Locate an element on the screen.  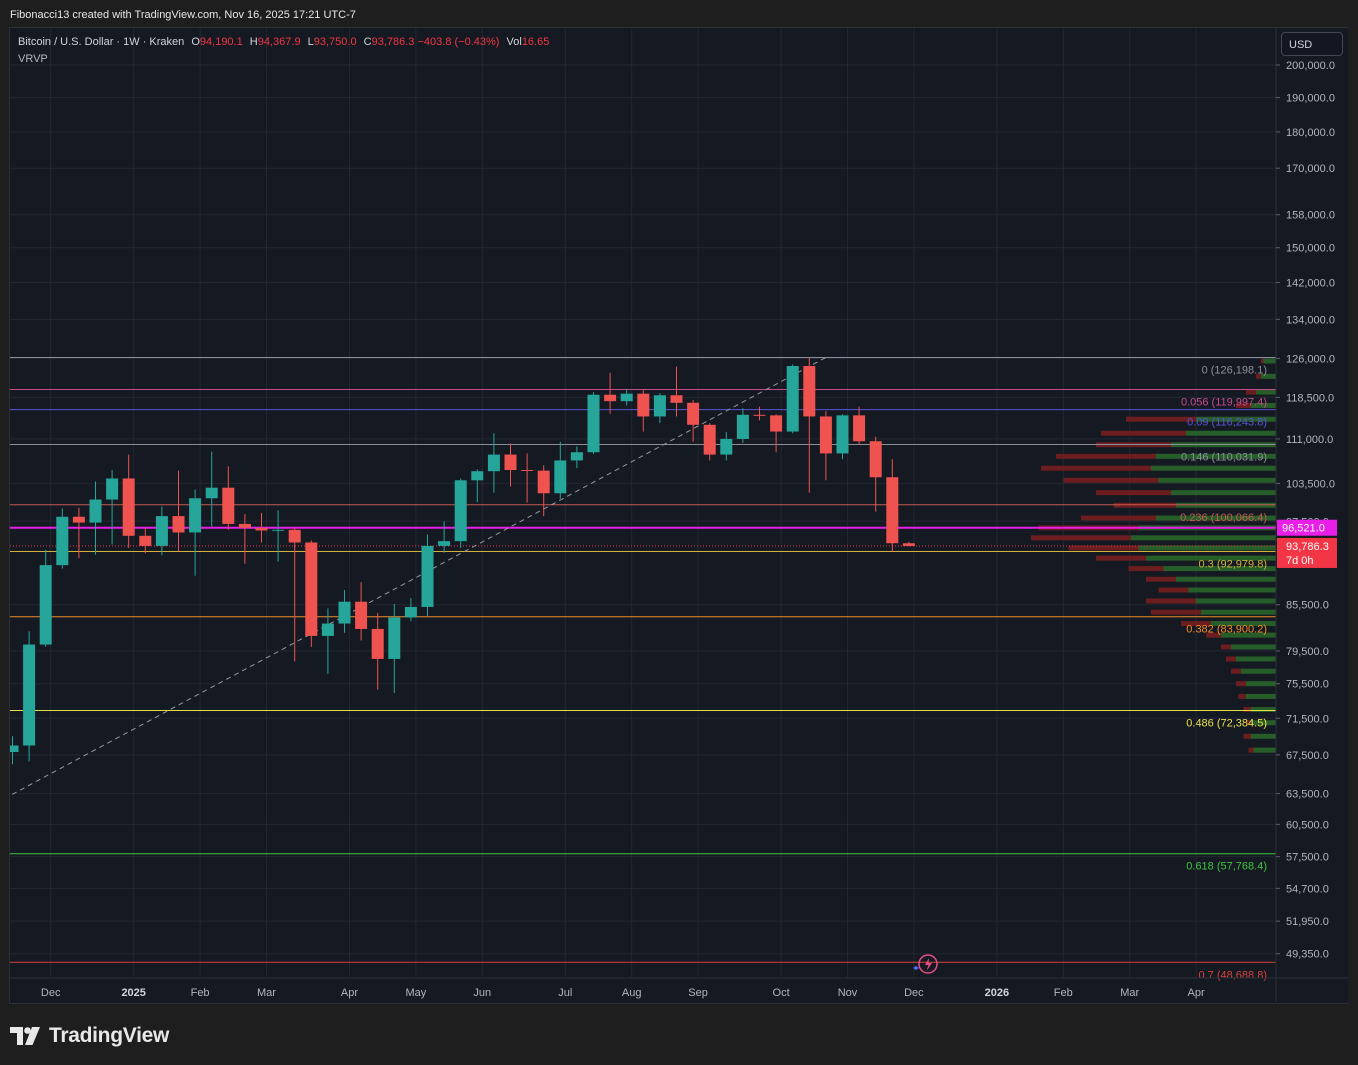
time-axis-label: Sep is located at coordinates (698, 993).